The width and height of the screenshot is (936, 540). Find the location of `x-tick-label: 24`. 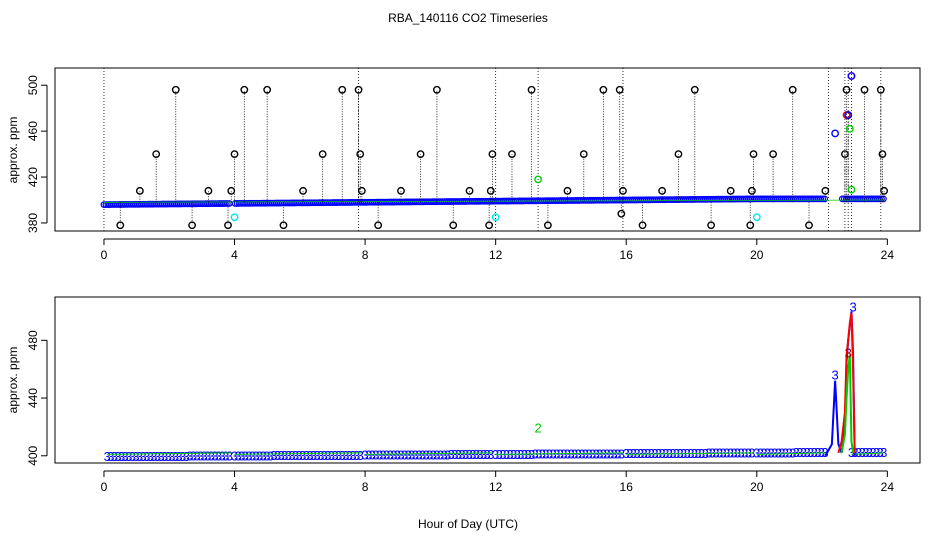

x-tick-label: 24 is located at coordinates (888, 255).